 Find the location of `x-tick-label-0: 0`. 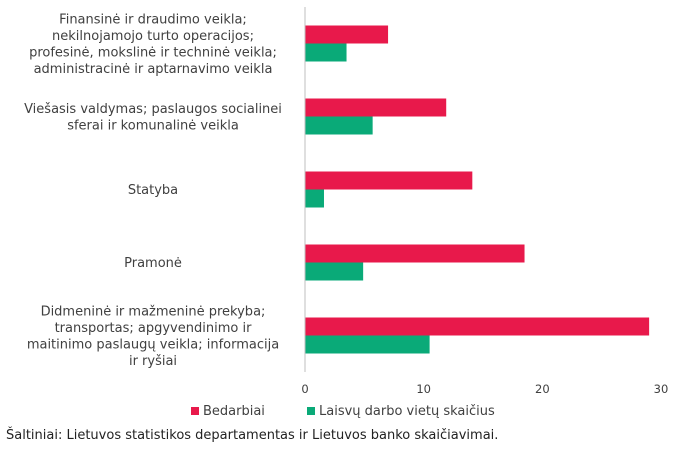

x-tick-label-0: 0 is located at coordinates (304, 389).